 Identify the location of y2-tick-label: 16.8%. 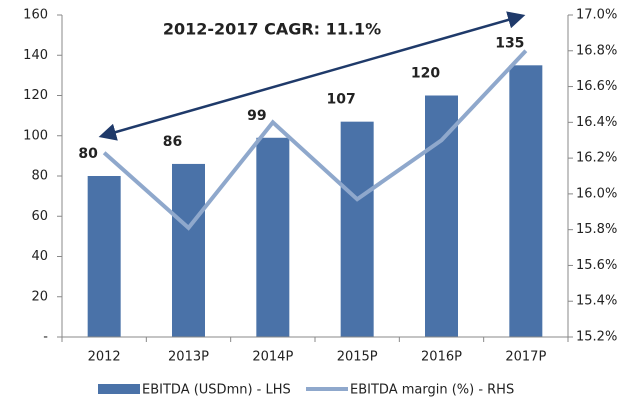
(596, 50).